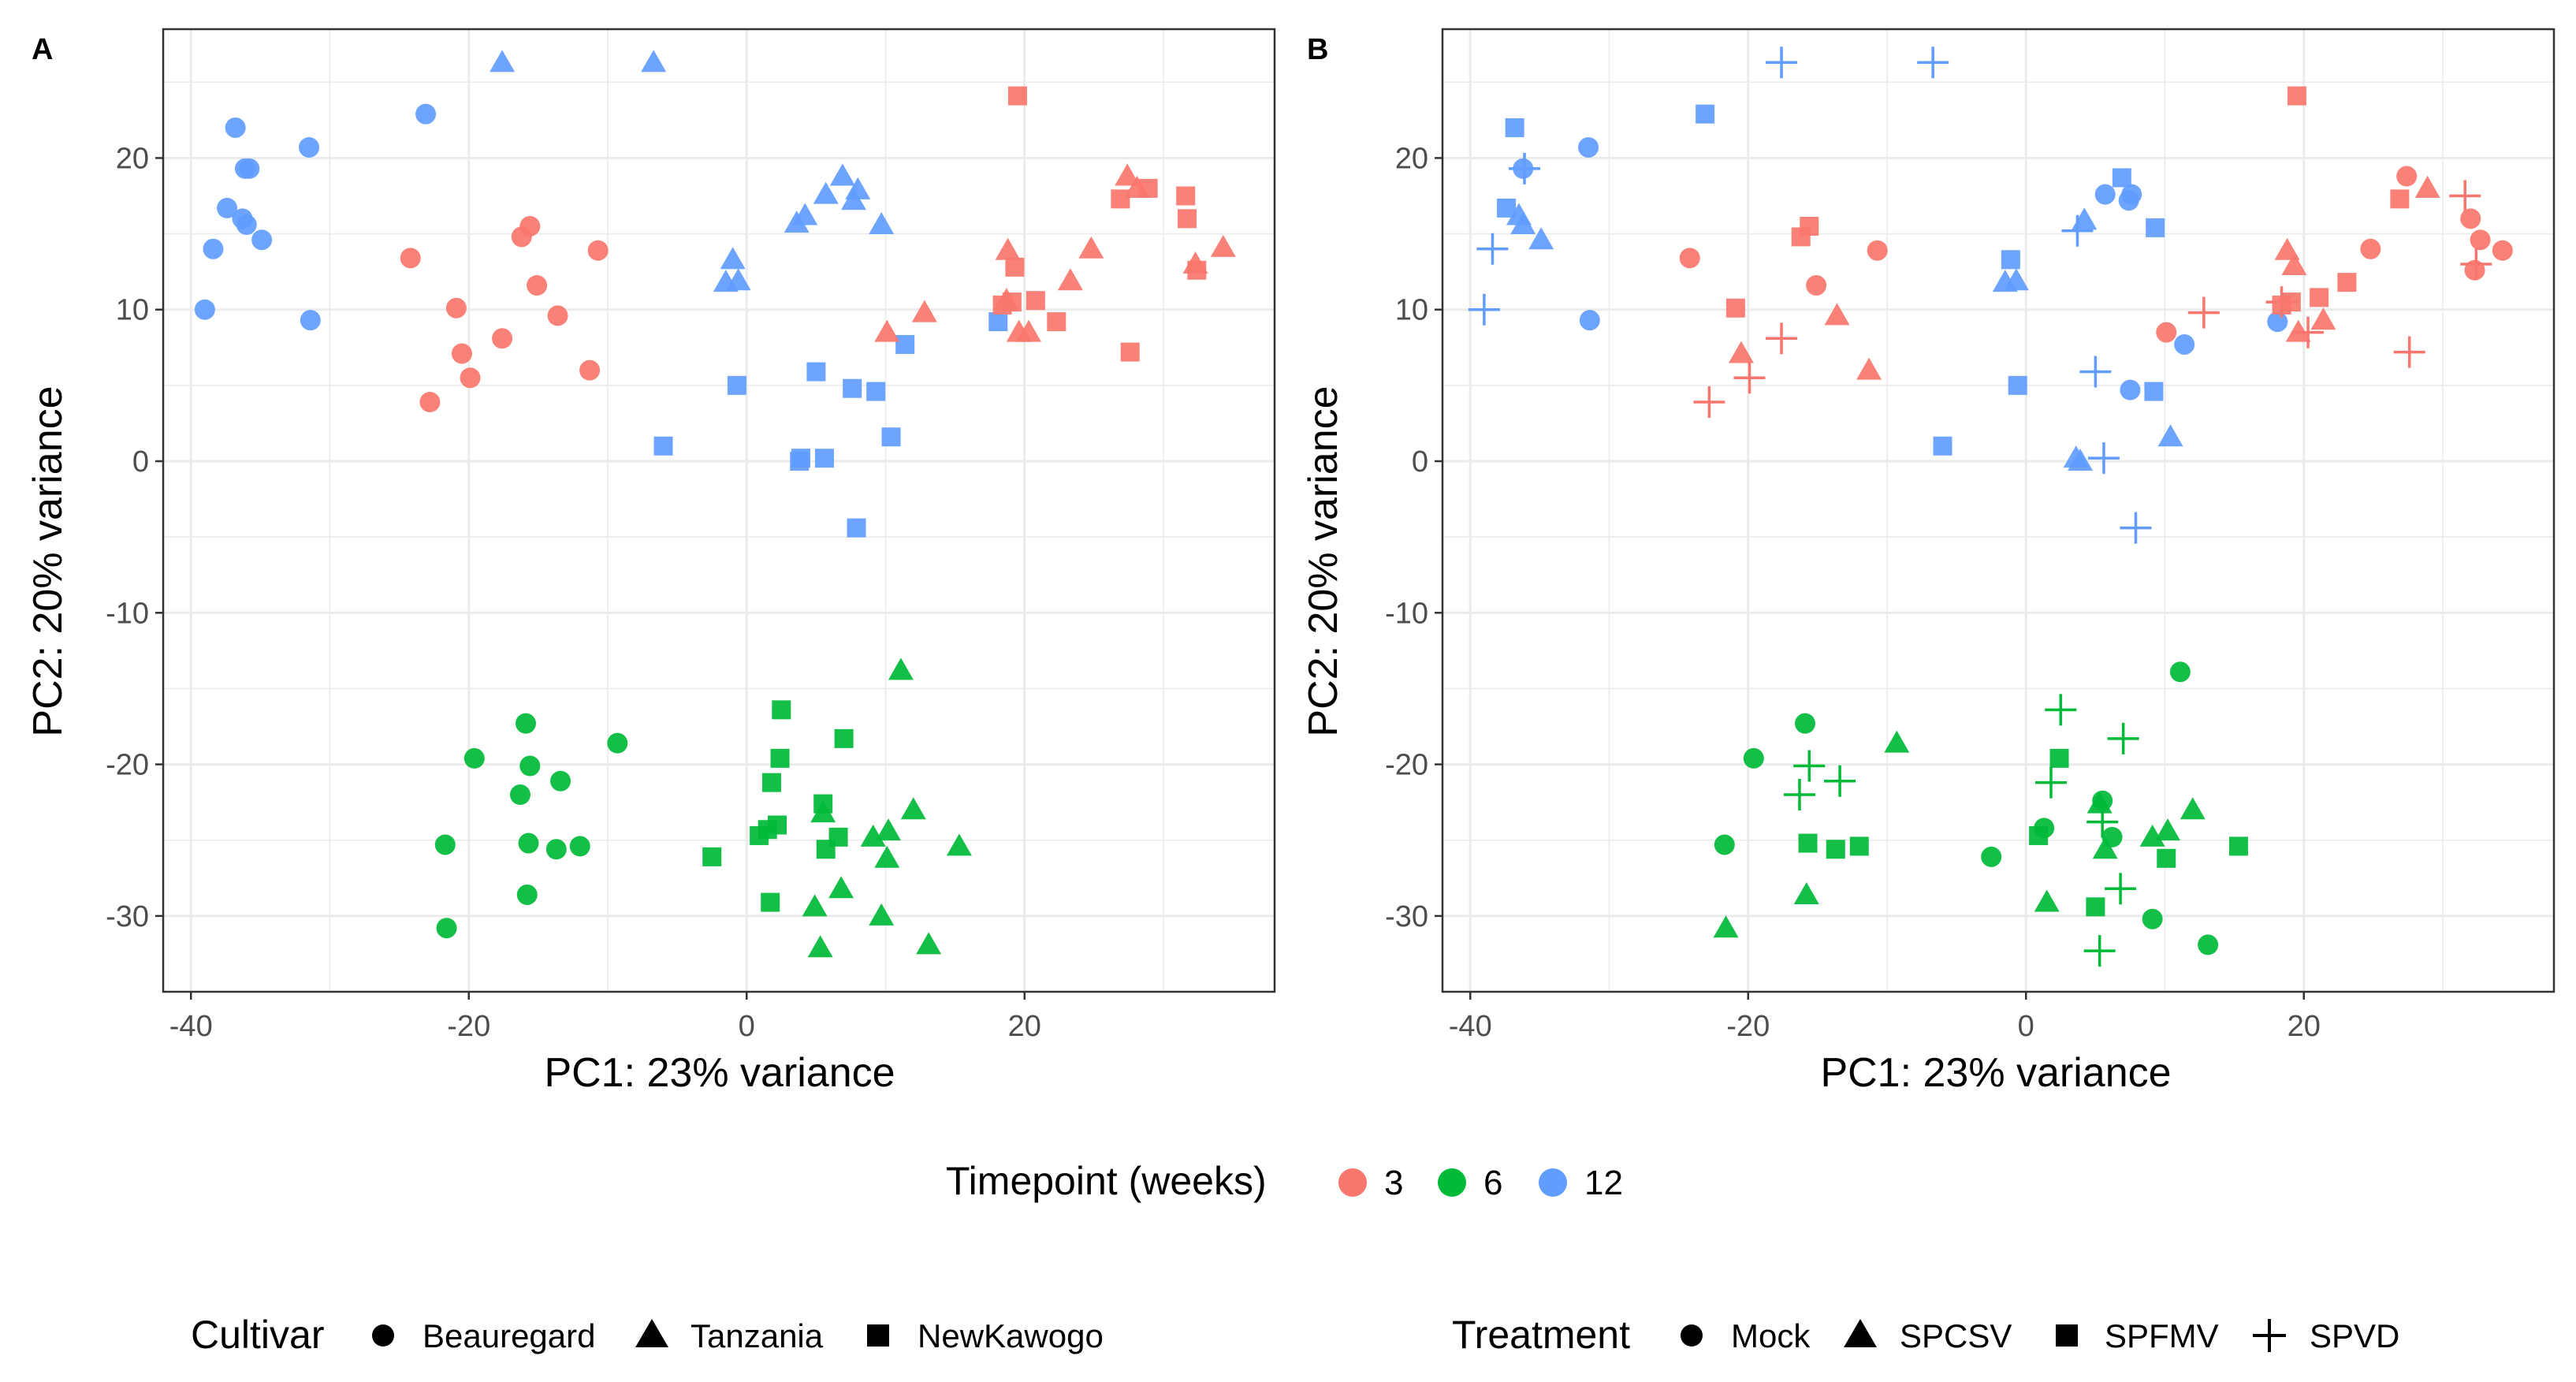 This screenshot has height=1382, width=2576. Describe the element at coordinates (1995, 1073) in the screenshot. I see `panel-b-x-axis-title: PC1: 23% variance` at that location.